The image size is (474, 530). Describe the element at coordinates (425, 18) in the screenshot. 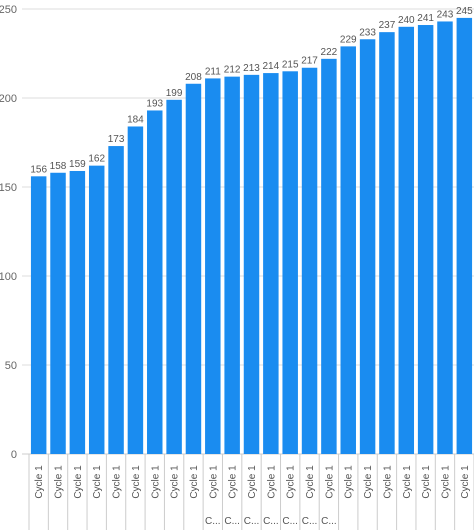

I see `data-label: 241` at that location.